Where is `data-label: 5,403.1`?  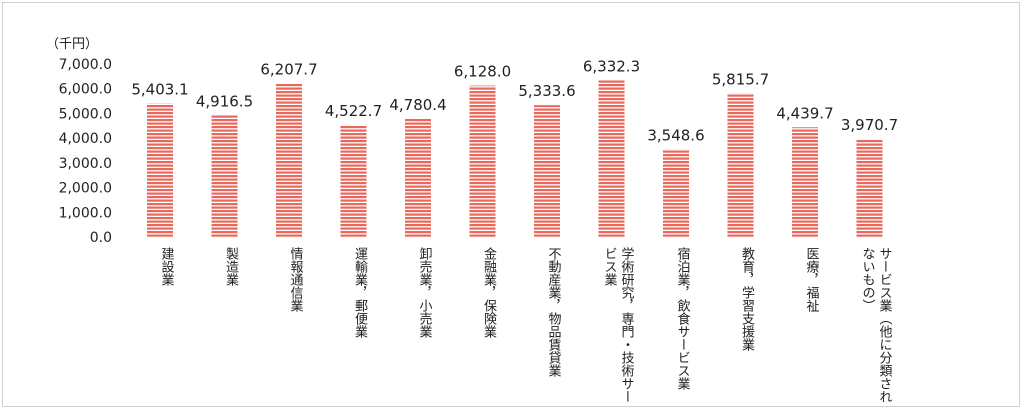
data-label: 5,403.1 is located at coordinates (159, 89).